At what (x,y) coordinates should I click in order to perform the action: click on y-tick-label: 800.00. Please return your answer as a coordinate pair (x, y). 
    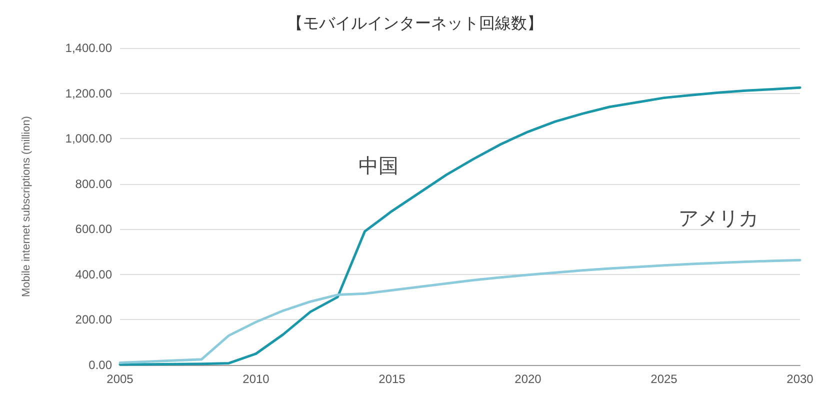
    Looking at the image, I should click on (93, 183).